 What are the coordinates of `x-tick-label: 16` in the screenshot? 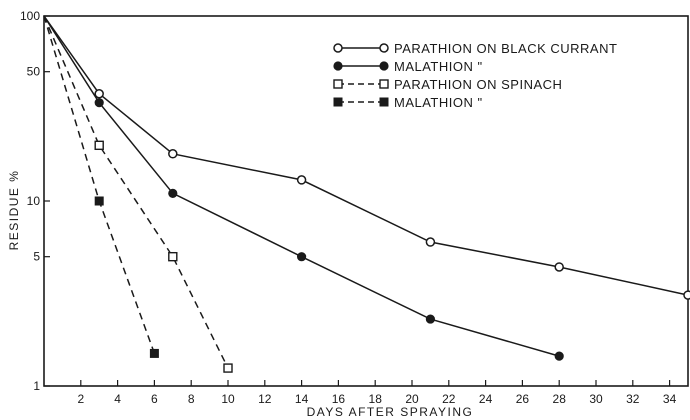 It's located at (339, 399).